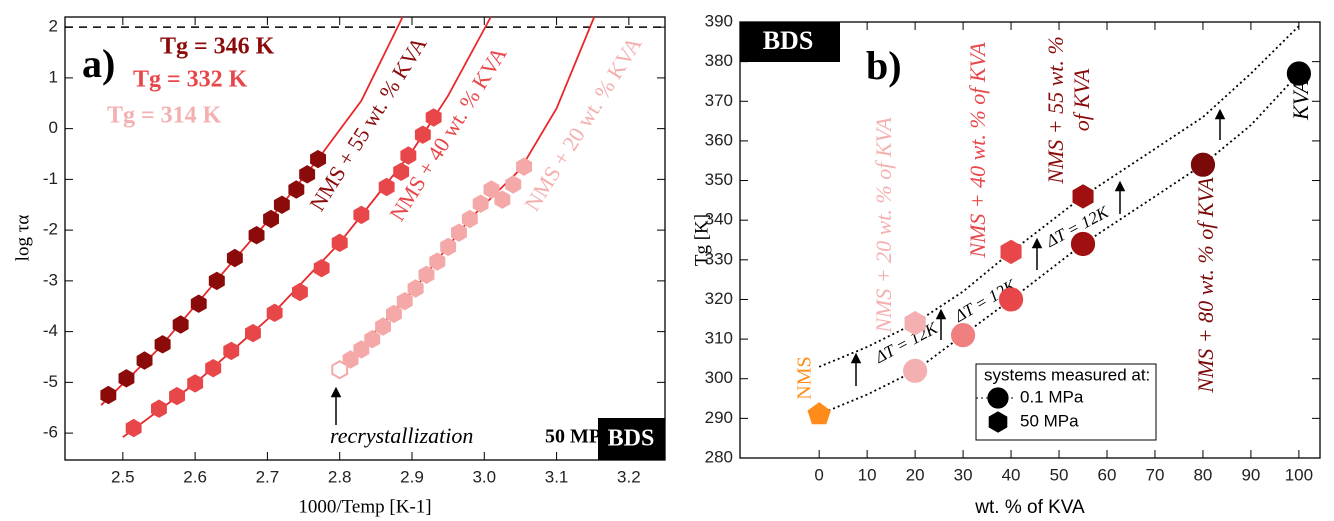 This screenshot has width=1334, height=521. Describe the element at coordinates (915, 474) in the screenshot. I see `x-tick-label: 20` at that location.